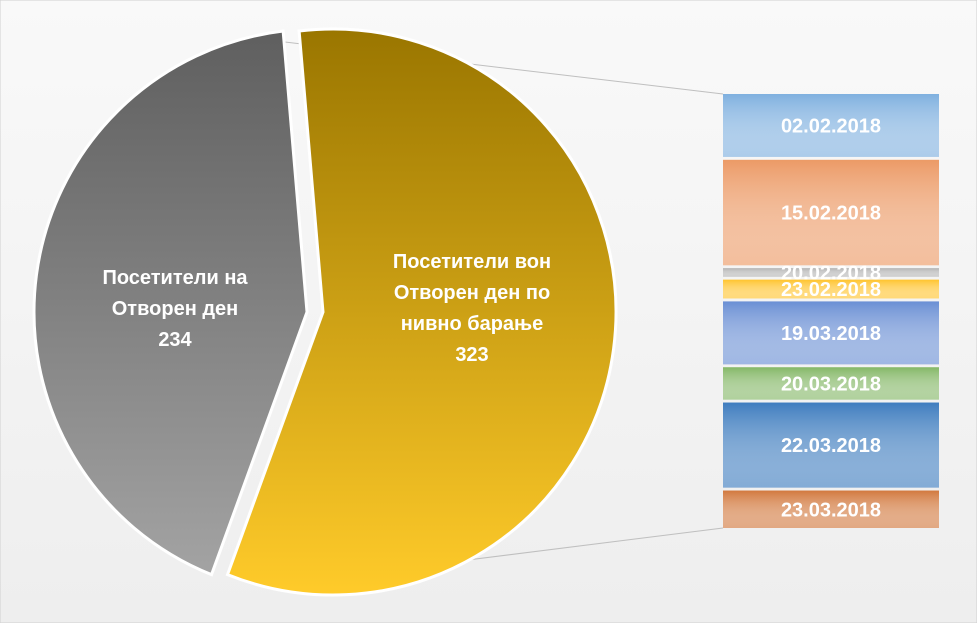  I want to click on breakdown-segment-label: 23.03.2018, so click(831, 510).